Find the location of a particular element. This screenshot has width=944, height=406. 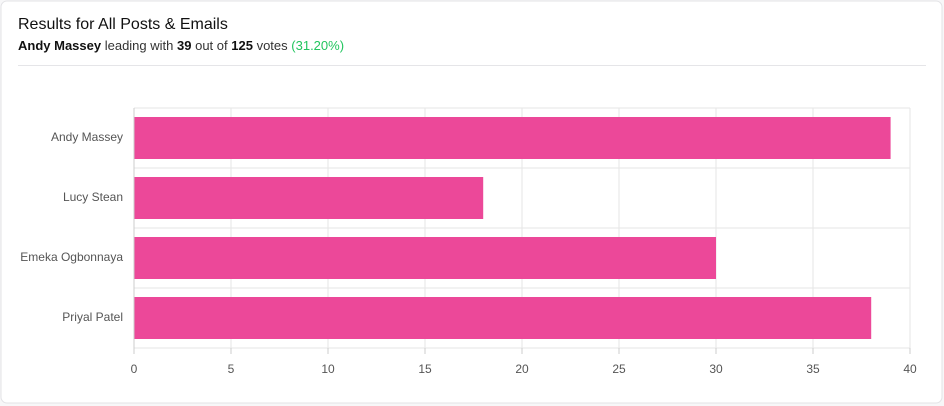

y-tick-label: Lucy Stean is located at coordinates (93, 197).